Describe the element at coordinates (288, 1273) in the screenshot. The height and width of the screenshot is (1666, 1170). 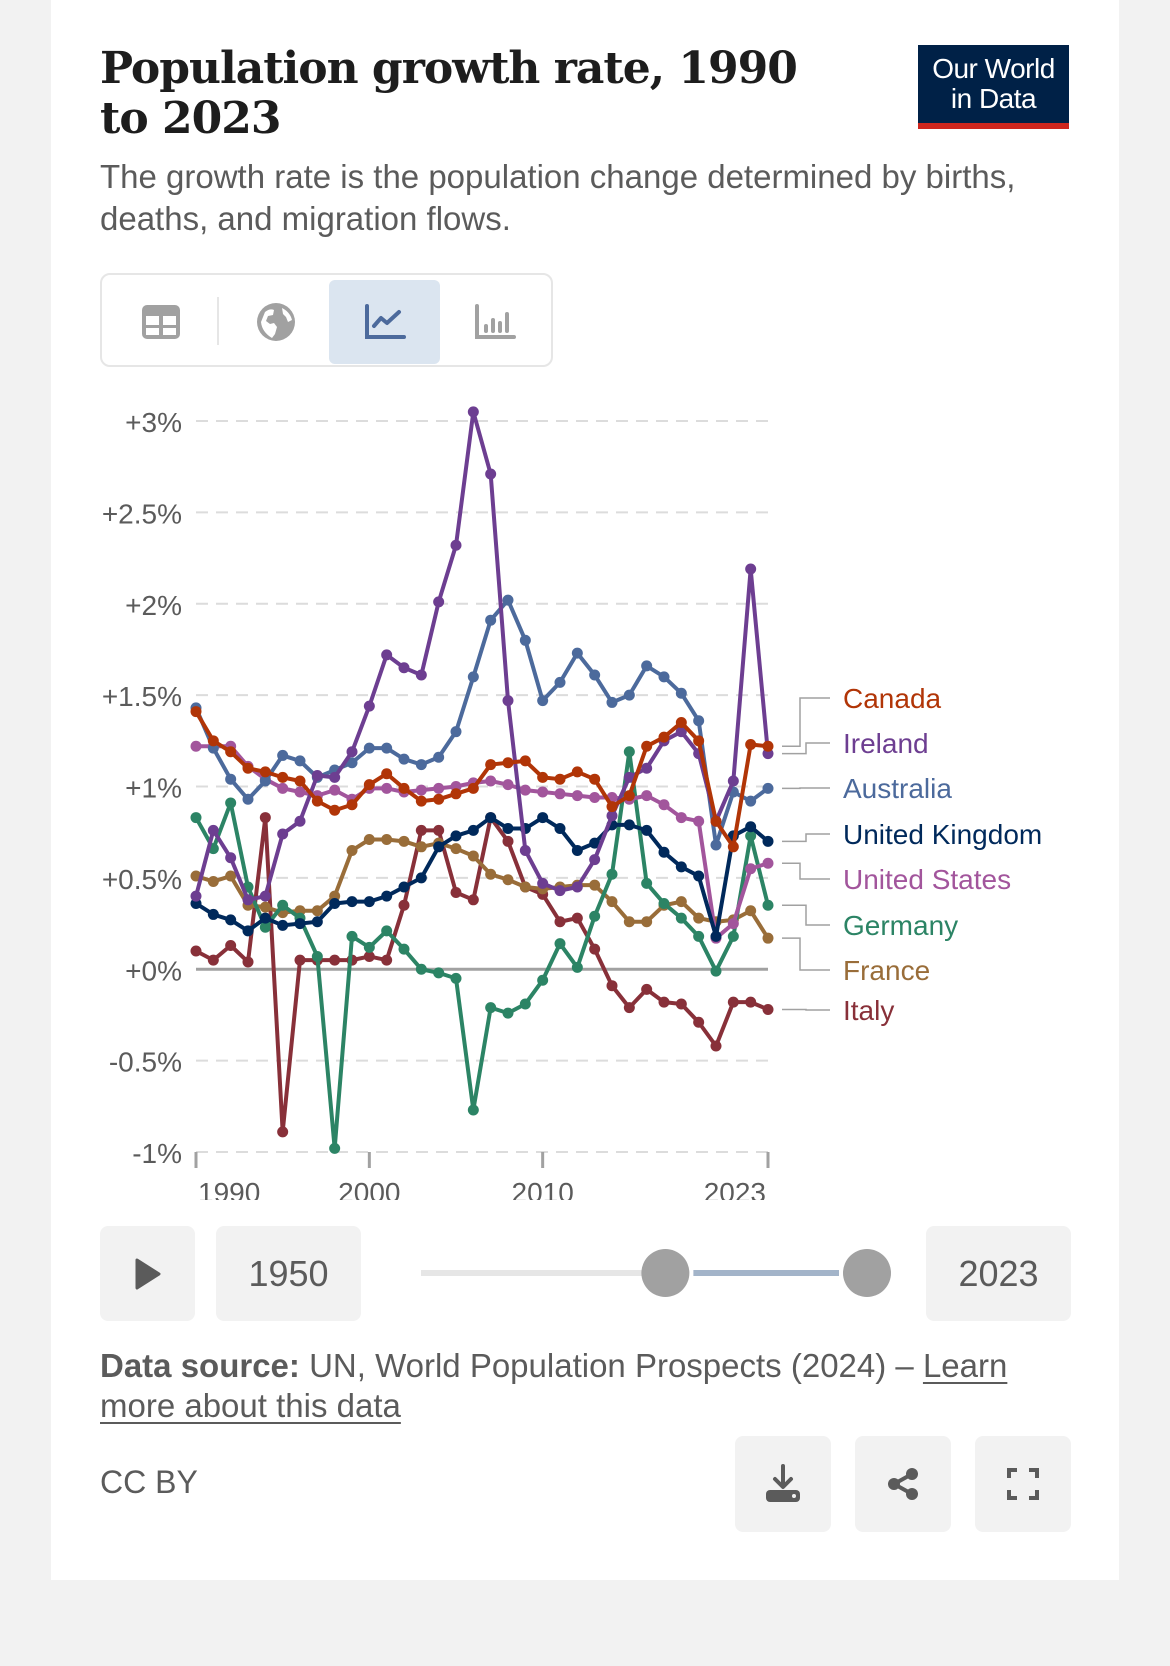
I see `timeline-start-year: 1950` at that location.